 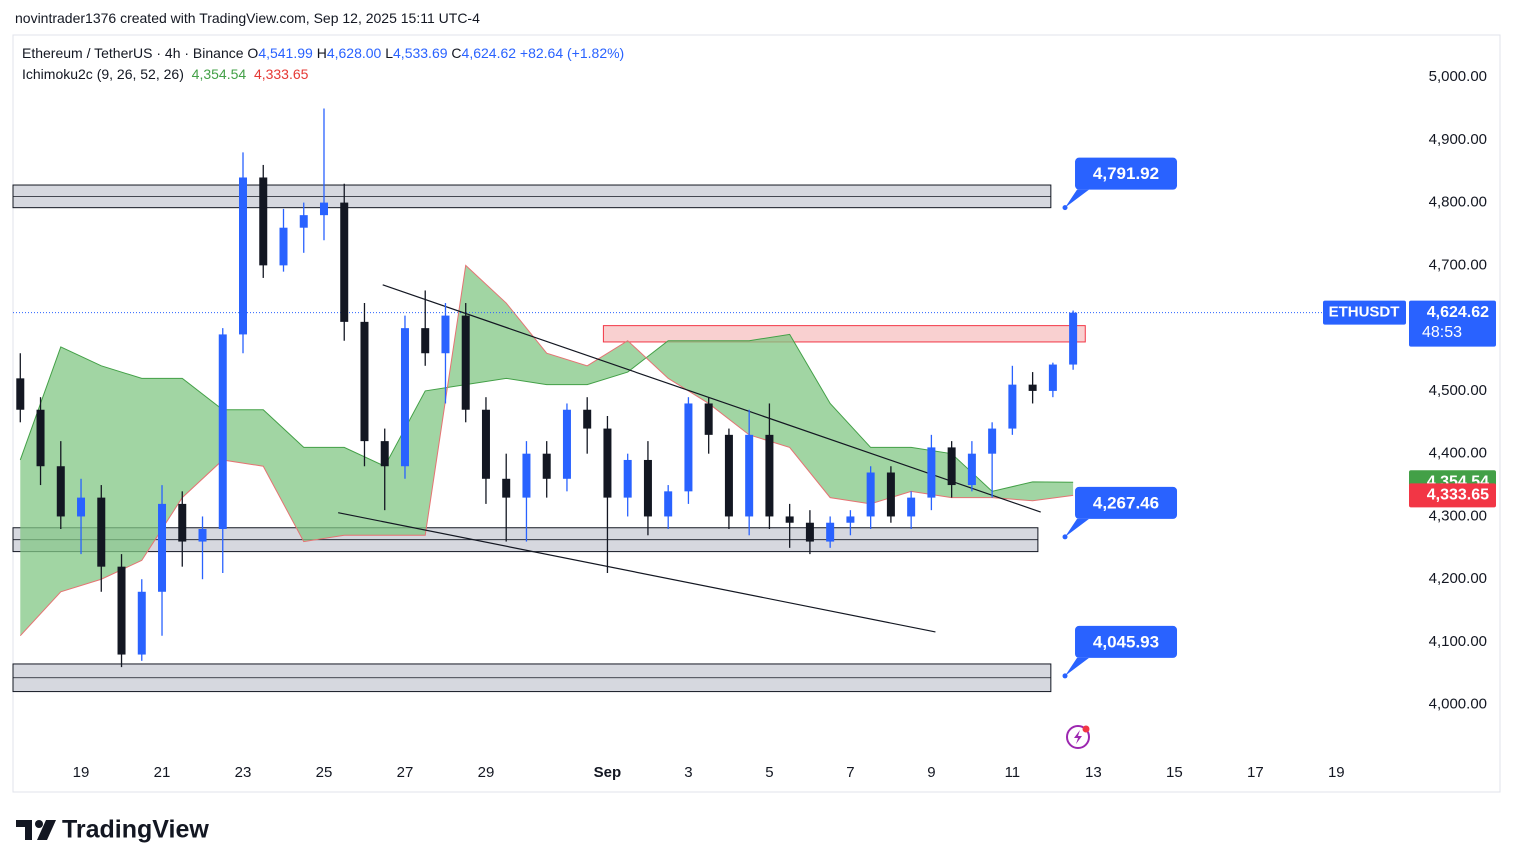 What do you see at coordinates (405, 772) in the screenshot?
I see `x-tick-label: 27` at bounding box center [405, 772].